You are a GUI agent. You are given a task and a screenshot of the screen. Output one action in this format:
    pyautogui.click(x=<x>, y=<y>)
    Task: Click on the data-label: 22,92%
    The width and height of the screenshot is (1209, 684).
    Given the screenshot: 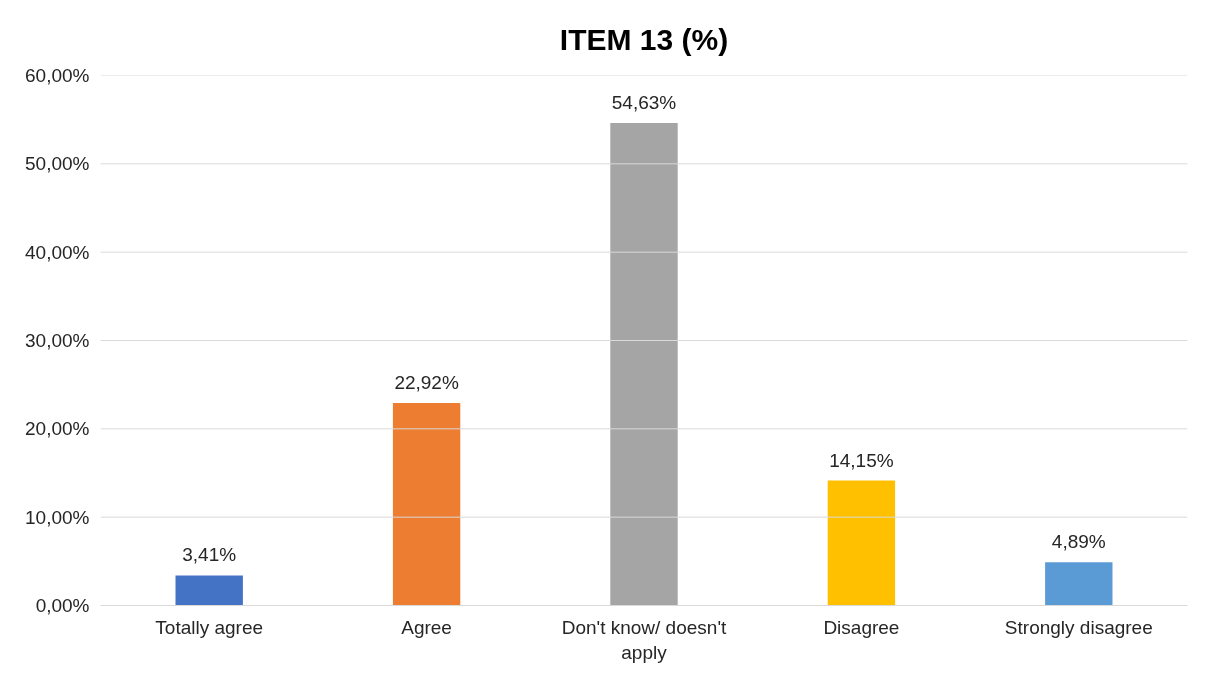 What is the action you would take?
    pyautogui.click(x=426, y=383)
    